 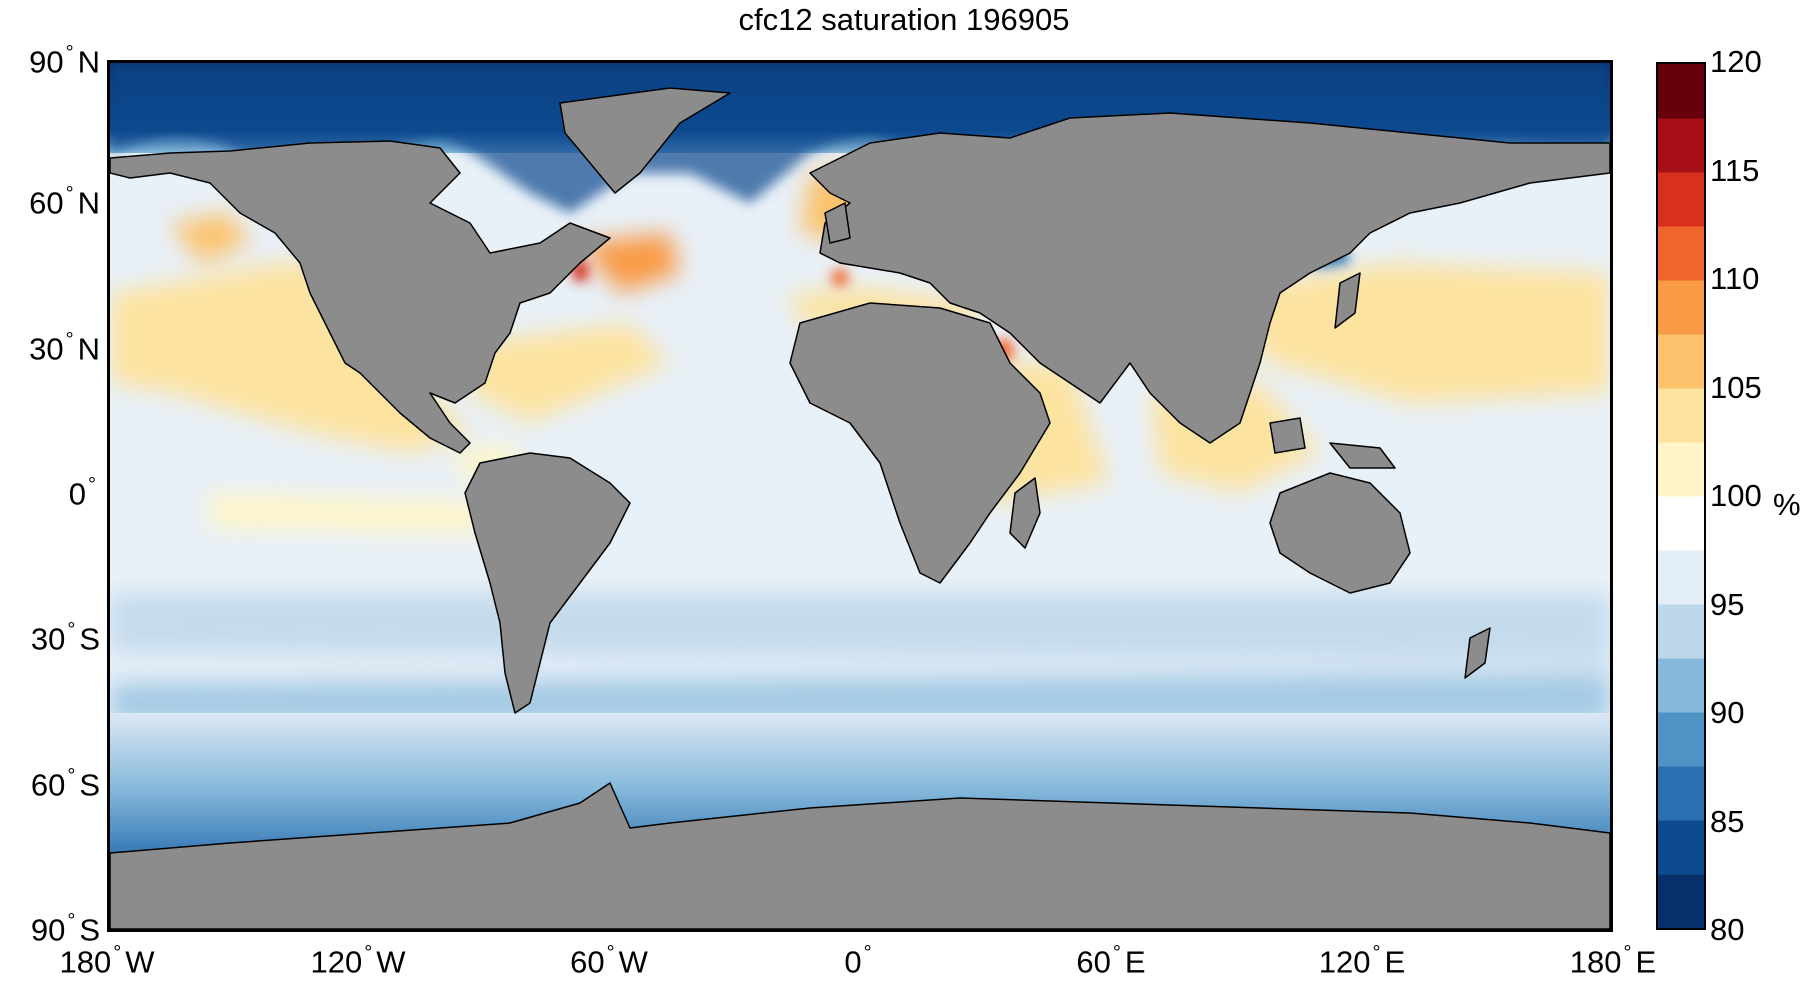 I want to click on borneo, so click(x=1287, y=435).